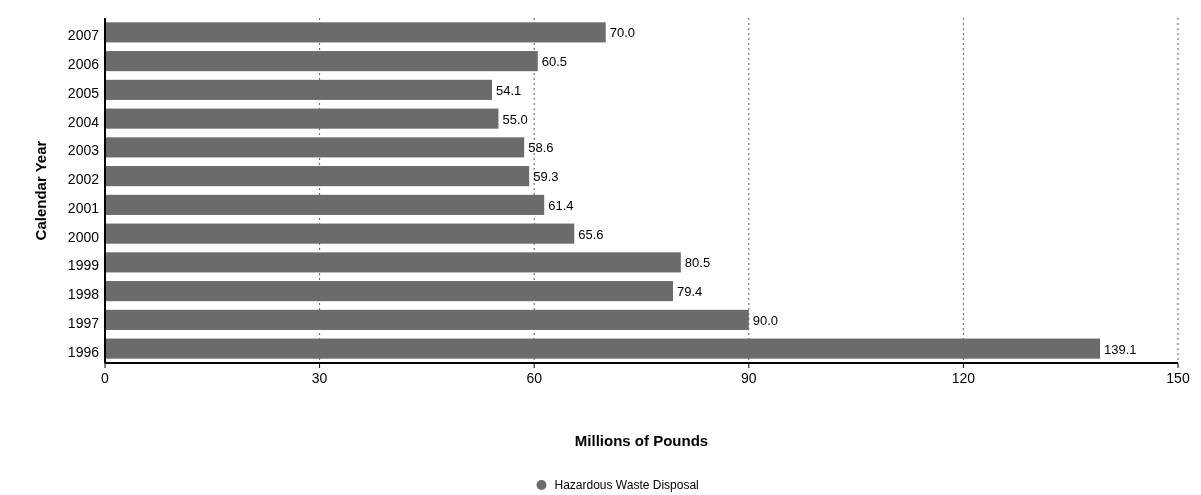  I want to click on y-axis-title: Calendar Year, so click(40, 190).